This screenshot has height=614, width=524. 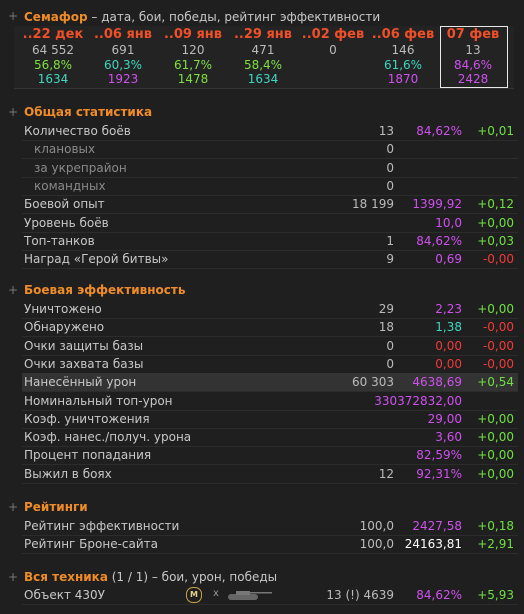 What do you see at coordinates (193, 34) in the screenshot?
I see `period-date: ..09 янв` at bounding box center [193, 34].